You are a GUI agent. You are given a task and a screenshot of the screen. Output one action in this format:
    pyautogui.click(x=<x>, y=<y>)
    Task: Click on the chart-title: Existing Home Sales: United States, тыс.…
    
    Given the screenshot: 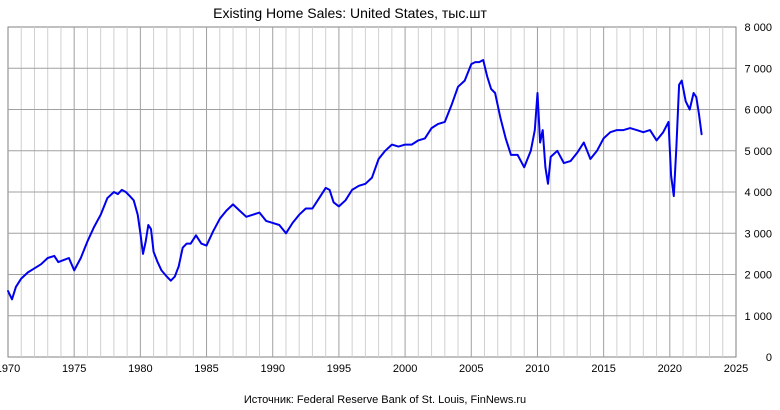 What is the action you would take?
    pyautogui.click(x=350, y=13)
    